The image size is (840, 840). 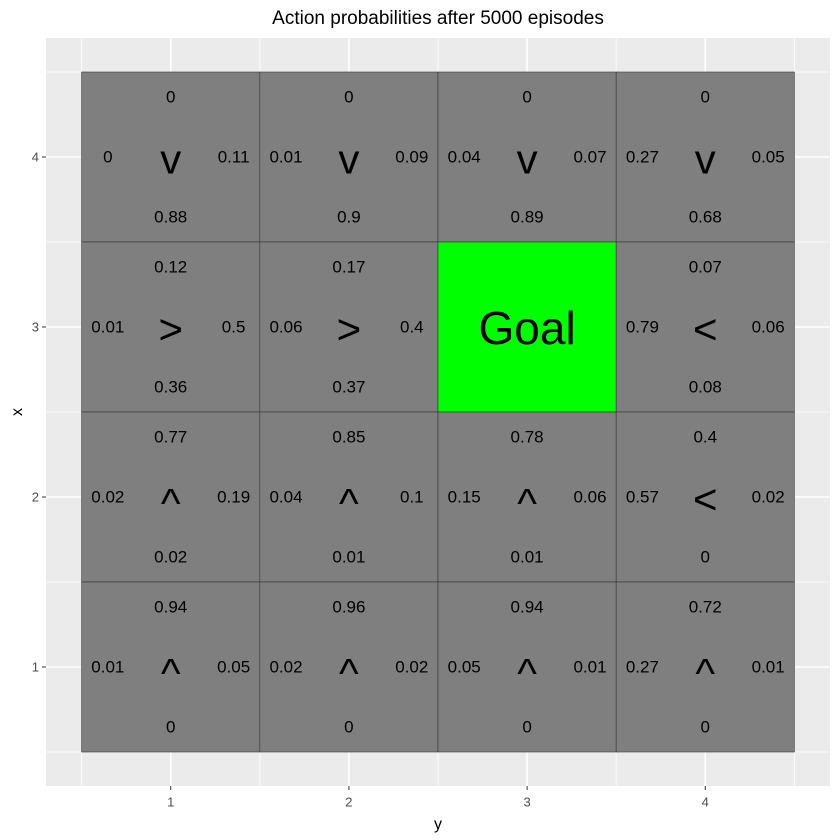 What do you see at coordinates (438, 824) in the screenshot?
I see `x-axis-title: y` at bounding box center [438, 824].